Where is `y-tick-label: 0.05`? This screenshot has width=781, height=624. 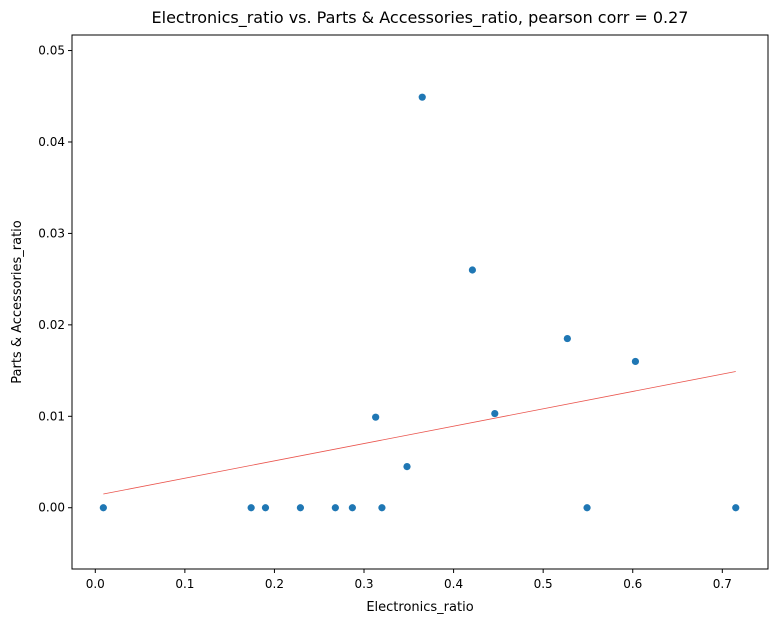 y-tick-label: 0.05 is located at coordinates (51, 51).